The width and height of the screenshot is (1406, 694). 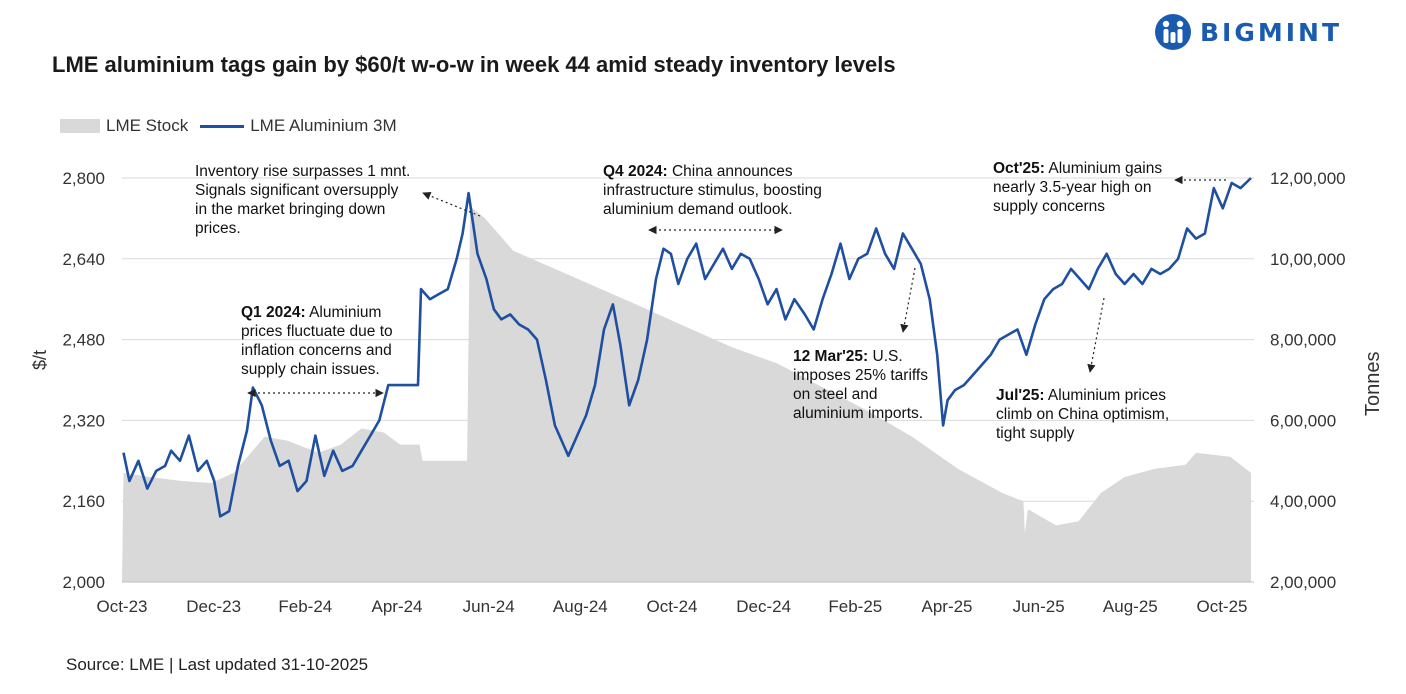 What do you see at coordinates (317, 331) in the screenshot?
I see `annotation-line: prices fluctuate due to` at bounding box center [317, 331].